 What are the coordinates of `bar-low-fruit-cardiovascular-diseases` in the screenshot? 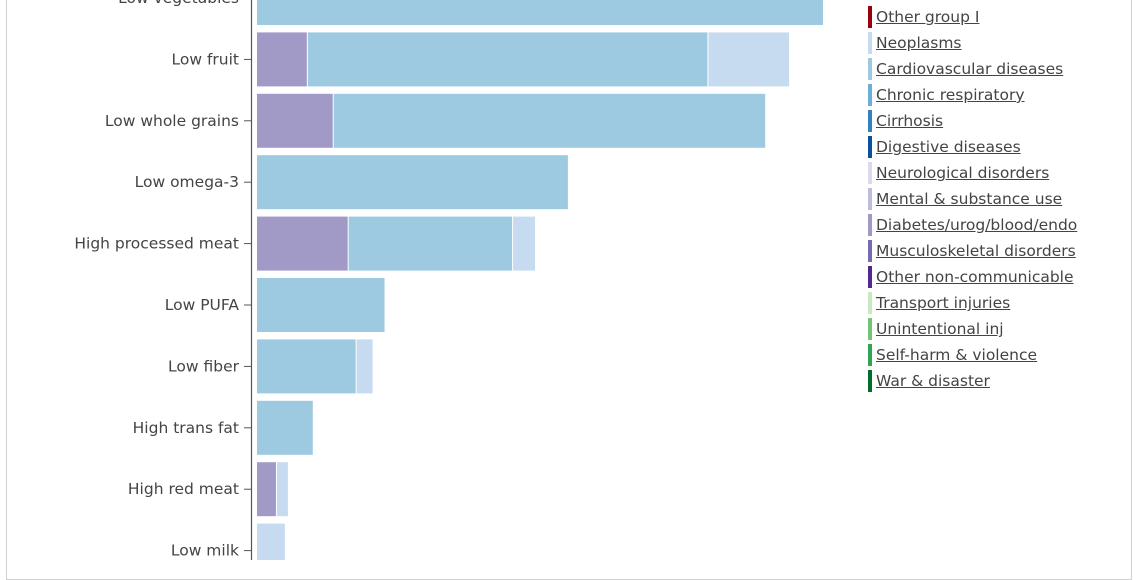 It's located at (507, 59).